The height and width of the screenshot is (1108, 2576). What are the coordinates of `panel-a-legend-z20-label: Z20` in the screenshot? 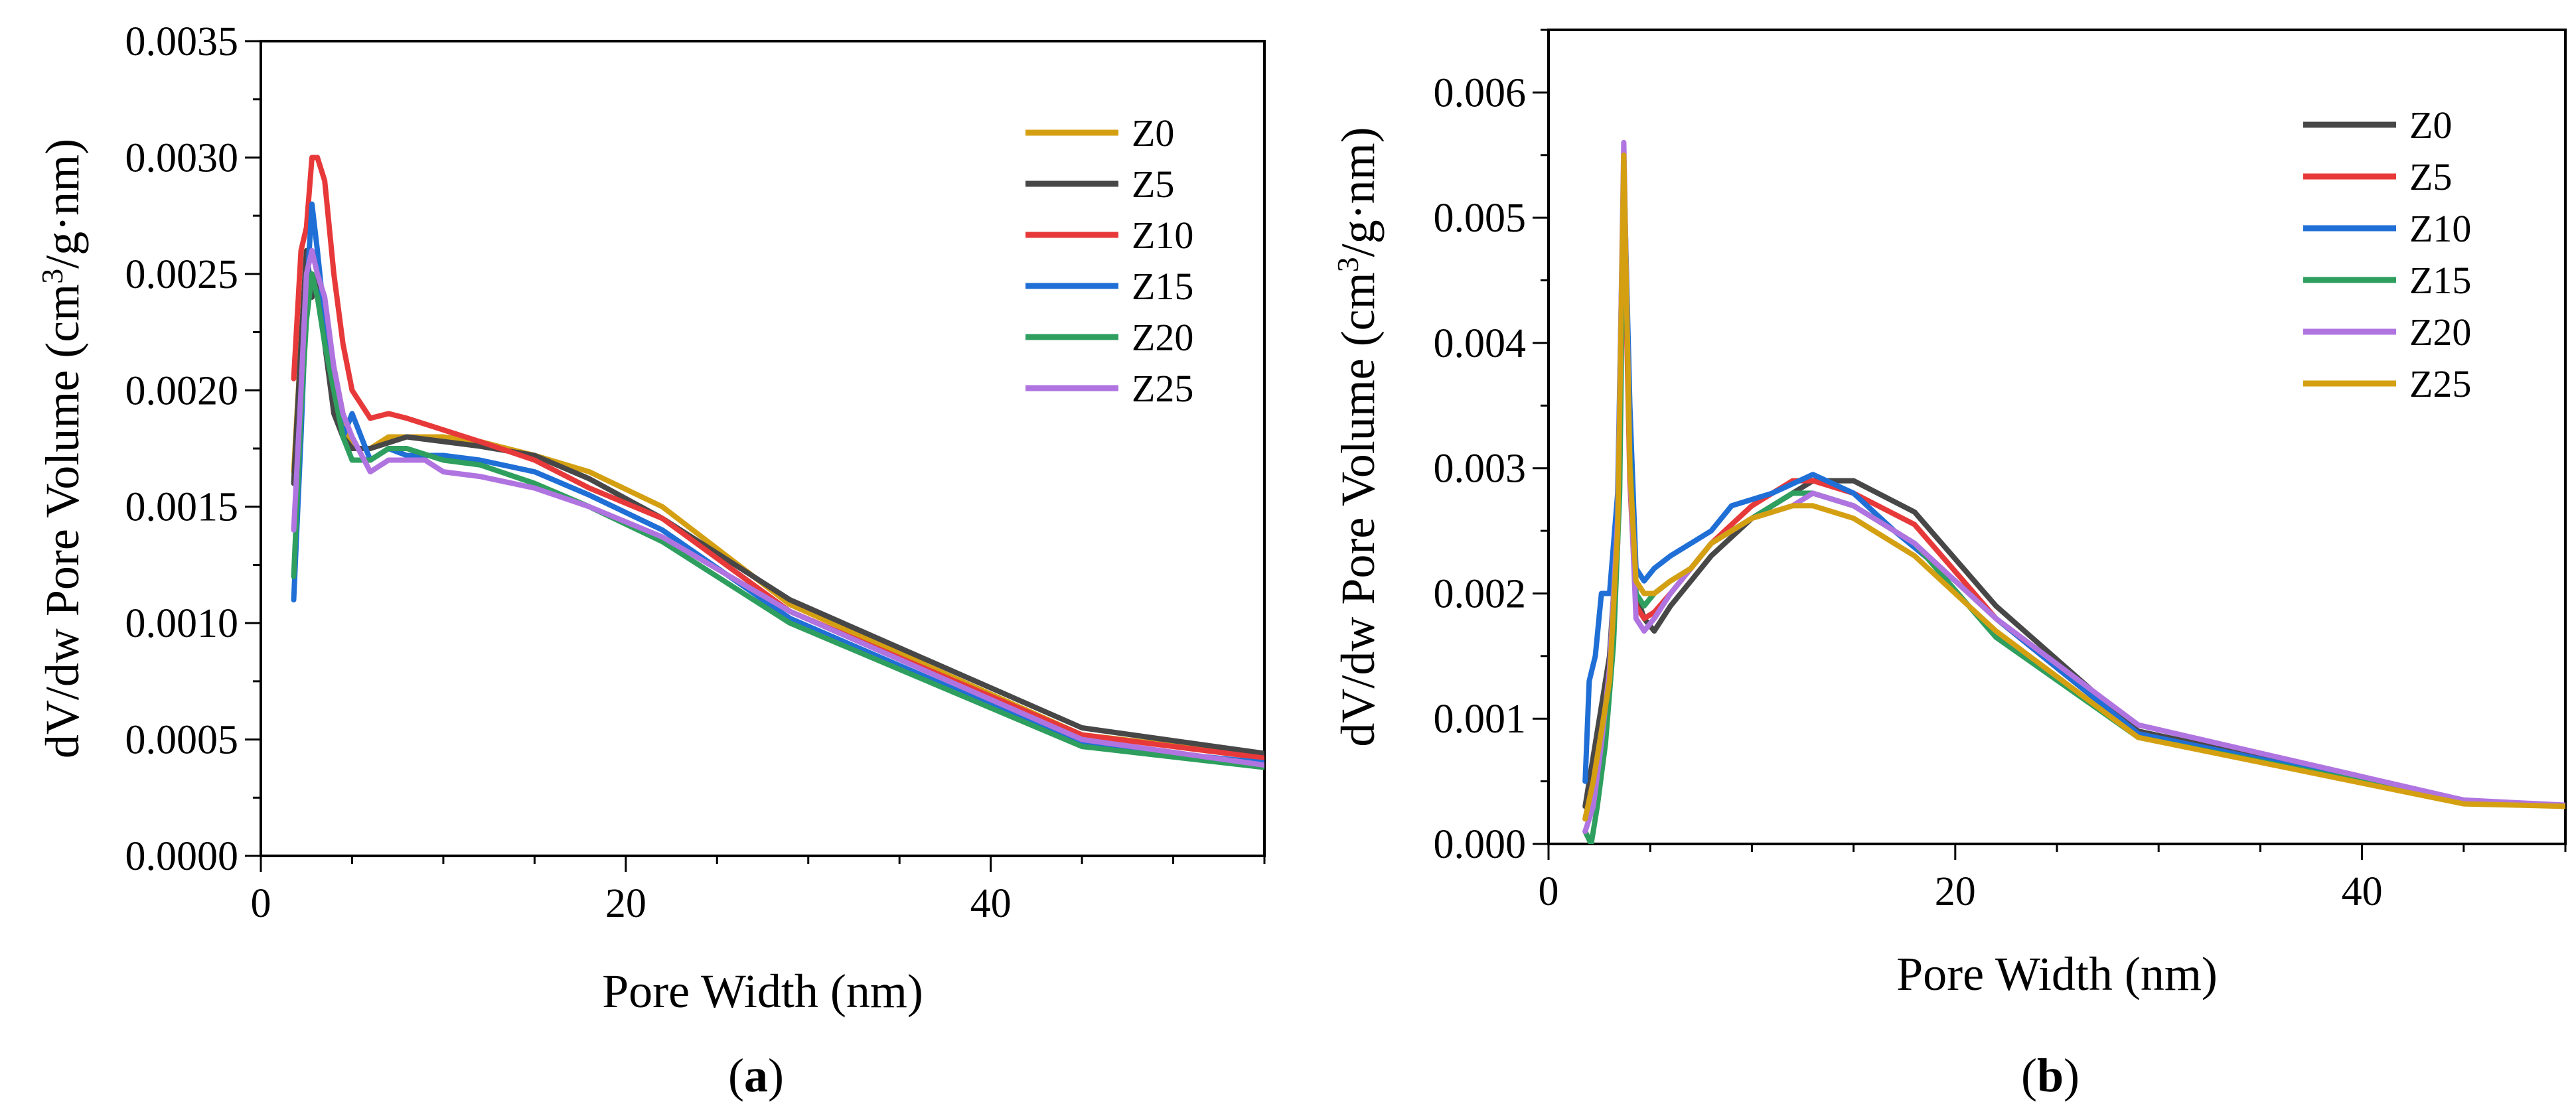 It's located at (1162, 337).